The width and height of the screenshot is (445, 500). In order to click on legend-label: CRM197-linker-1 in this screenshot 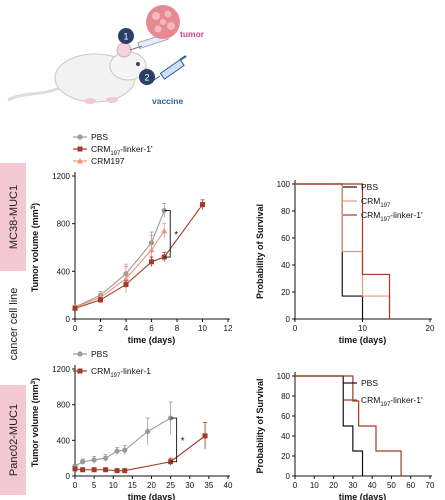, I will do `click(121, 372)`.